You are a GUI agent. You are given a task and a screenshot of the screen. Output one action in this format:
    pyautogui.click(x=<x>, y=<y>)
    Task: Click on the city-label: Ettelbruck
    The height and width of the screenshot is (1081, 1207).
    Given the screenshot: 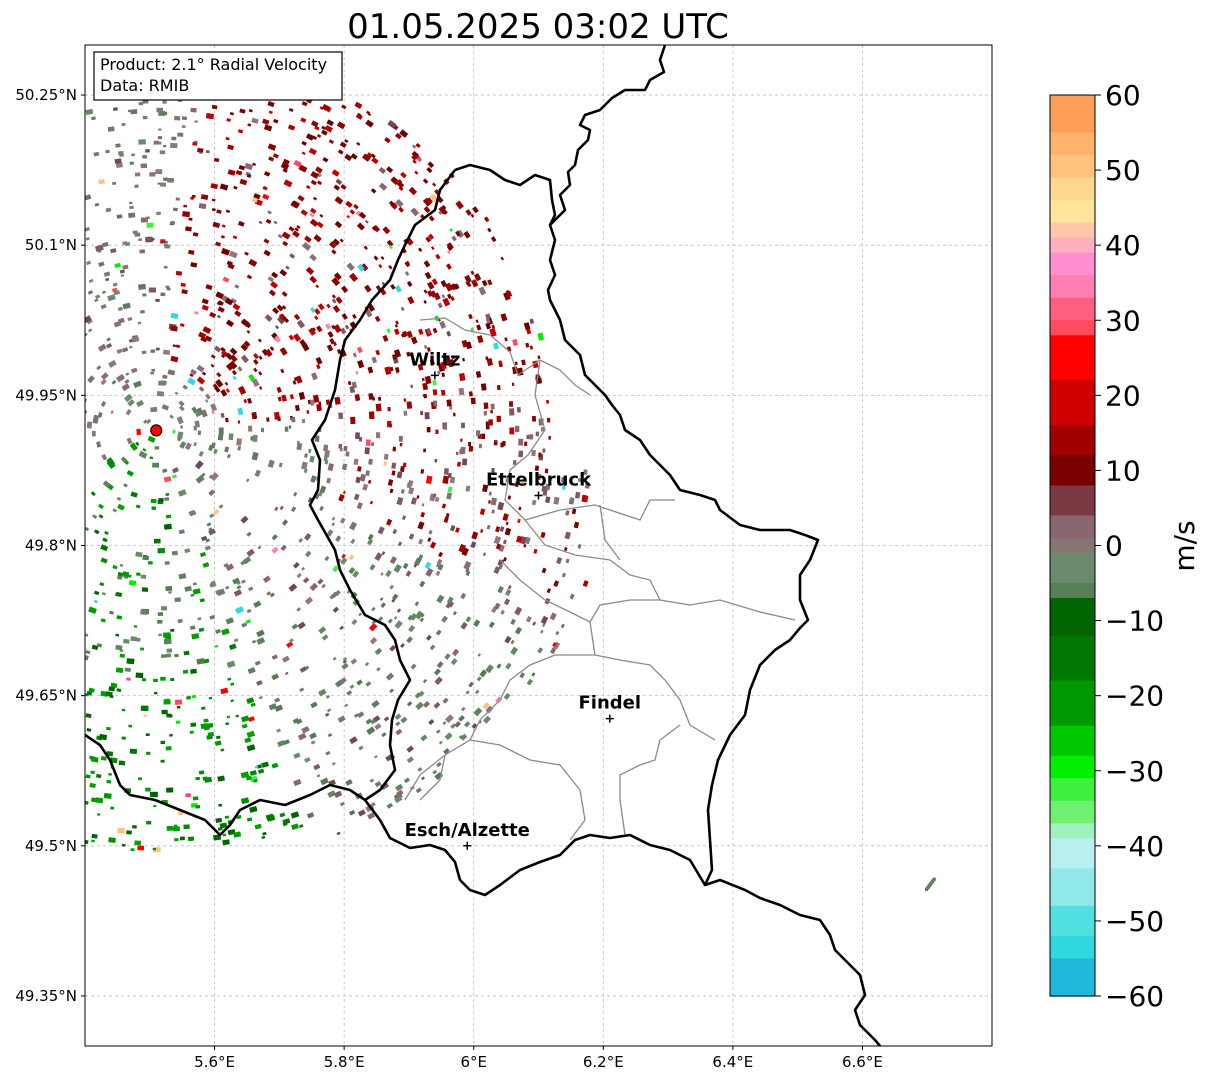 What is the action you would take?
    pyautogui.click(x=539, y=479)
    